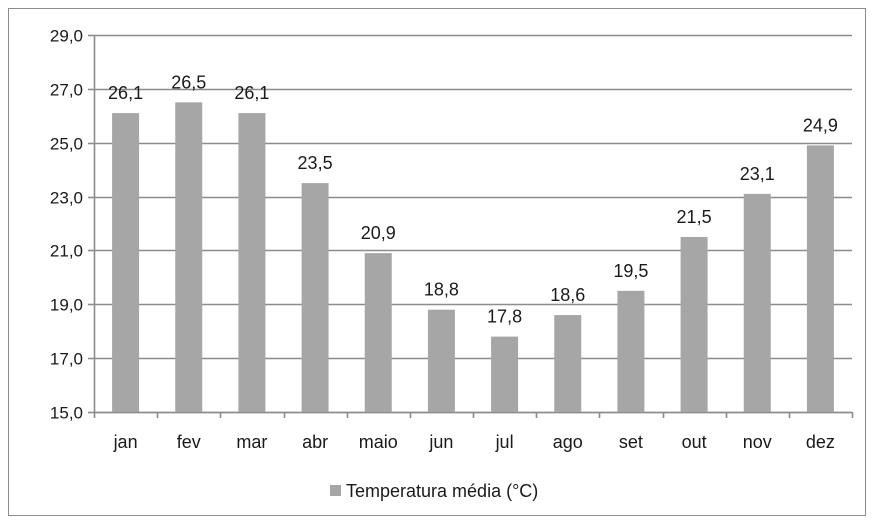  I want to click on y-tick-label: 17,0, so click(66, 359).